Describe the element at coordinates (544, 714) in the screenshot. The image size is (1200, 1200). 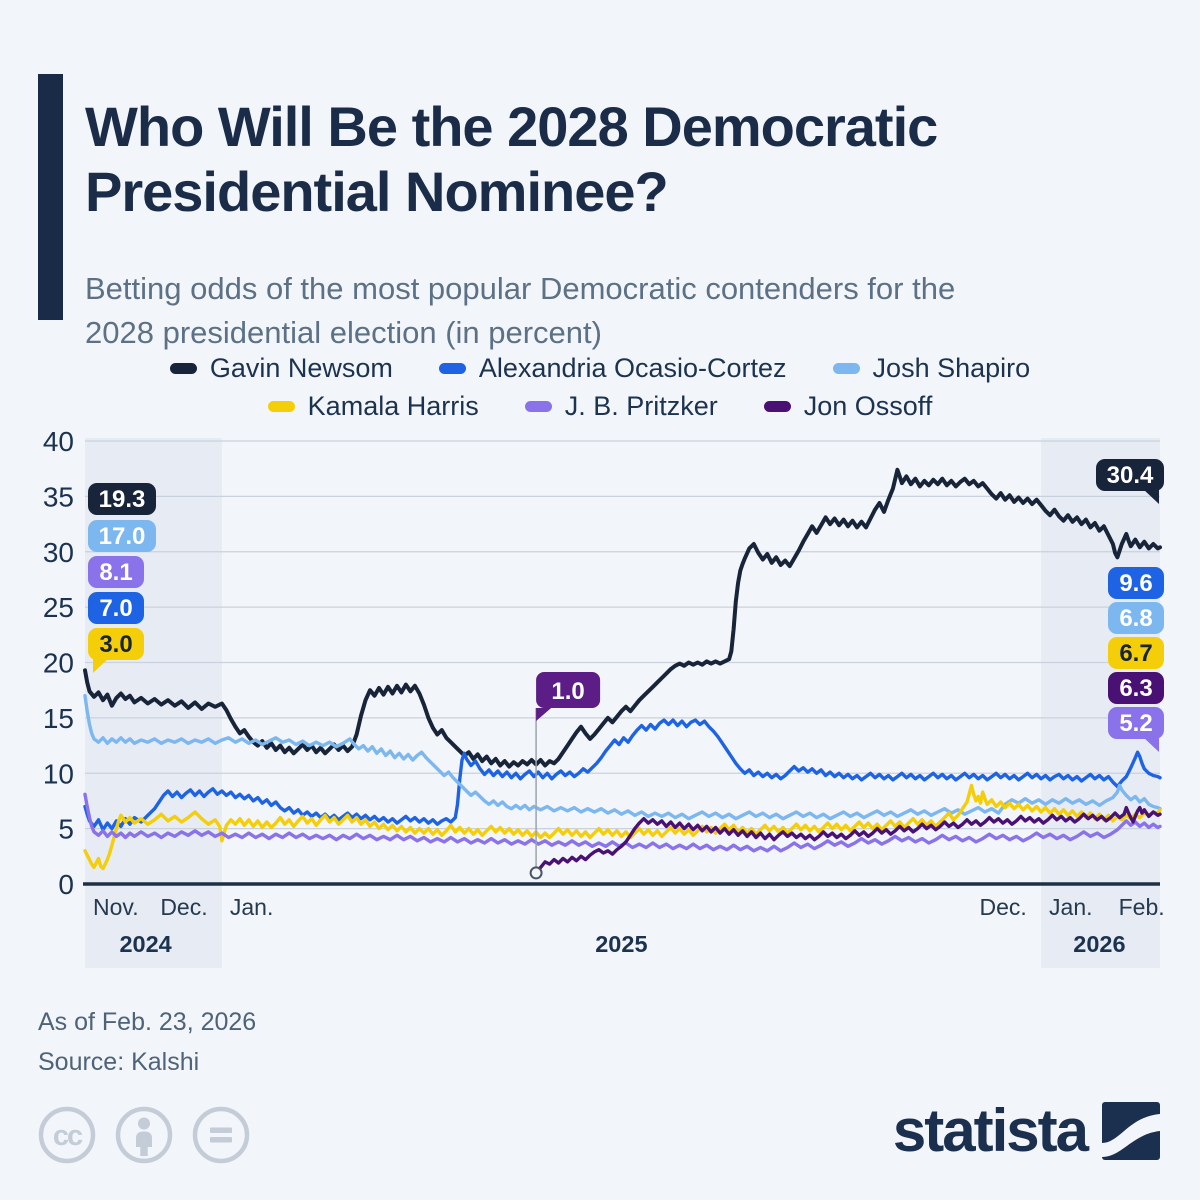
I see `annotation-flag-tail` at that location.